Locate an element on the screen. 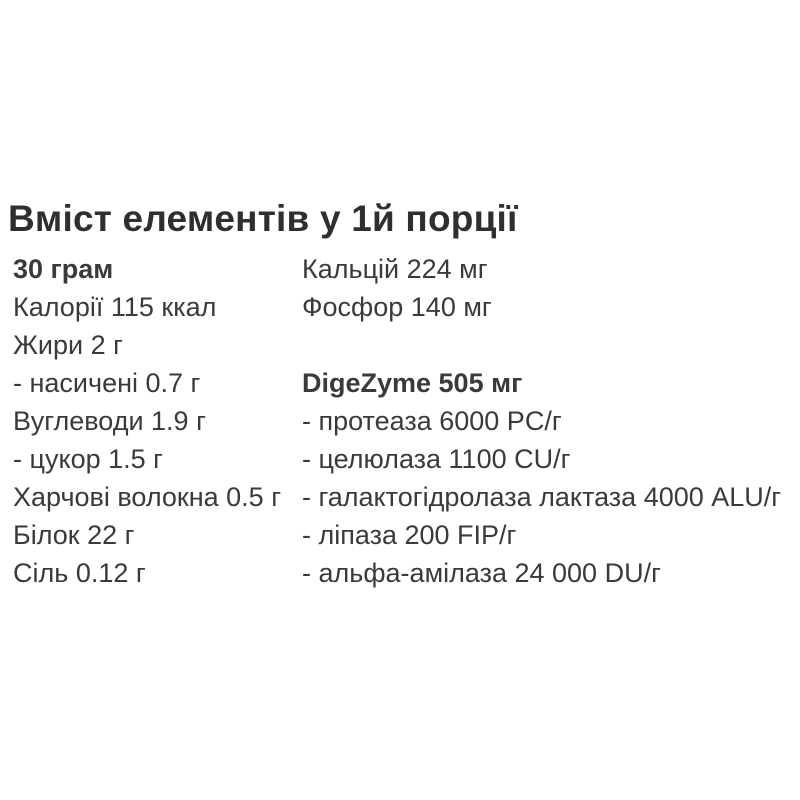 This screenshot has width=800, height=800. serving-size: 30 грам is located at coordinates (63, 269).